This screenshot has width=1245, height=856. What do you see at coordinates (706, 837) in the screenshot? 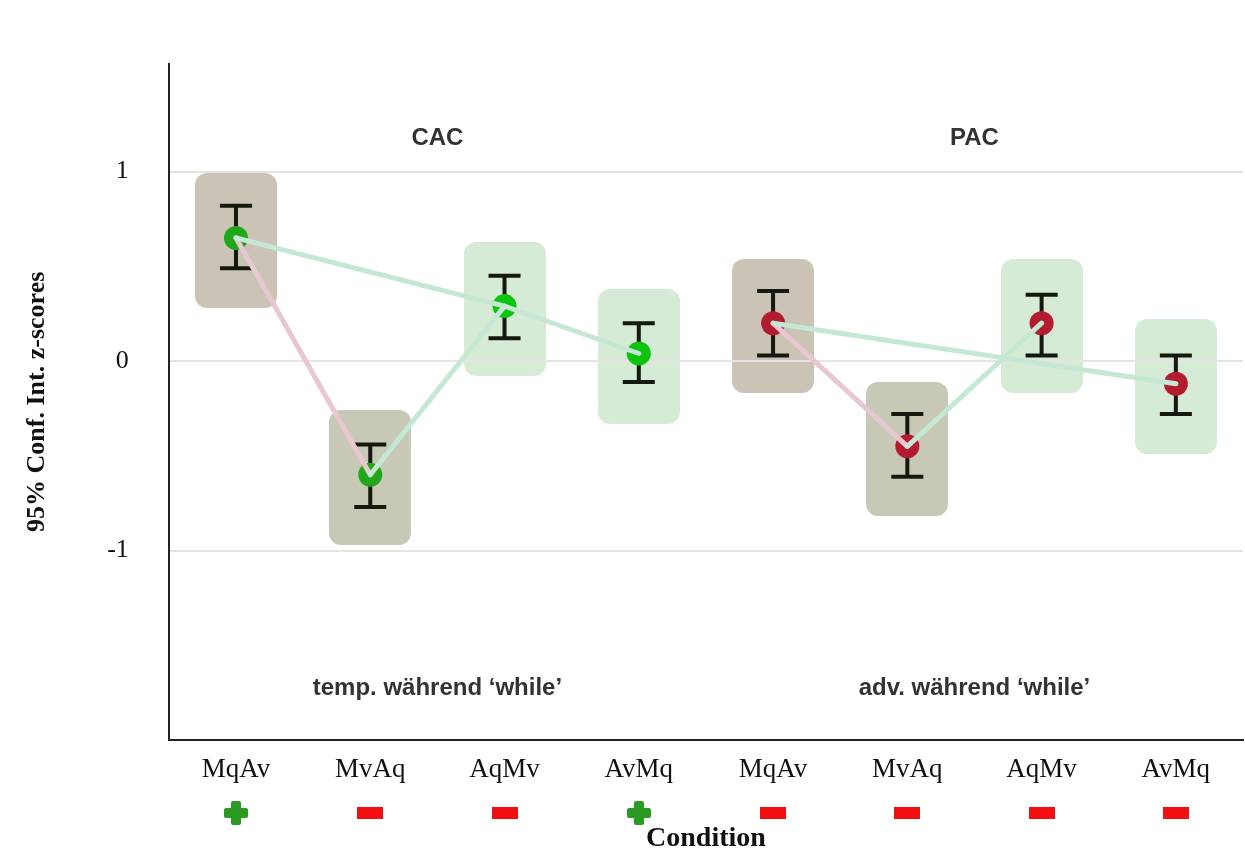
I see `x-axis-title: Condition` at bounding box center [706, 837].